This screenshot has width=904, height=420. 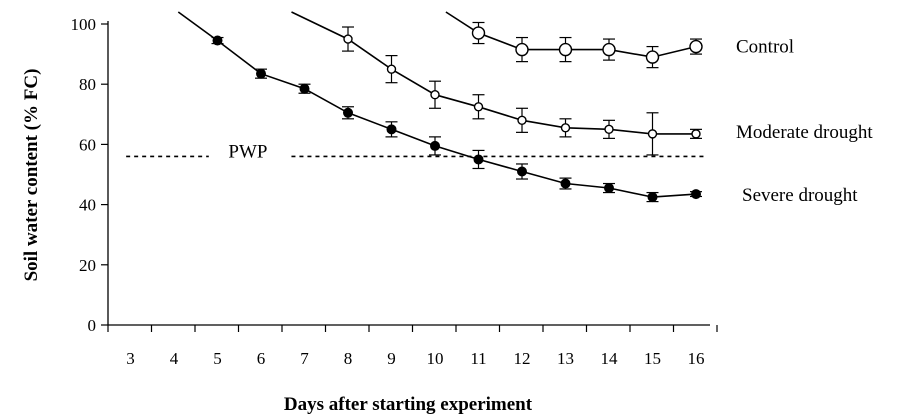 What do you see at coordinates (565, 358) in the screenshot?
I see `x-tick-label: 13` at bounding box center [565, 358].